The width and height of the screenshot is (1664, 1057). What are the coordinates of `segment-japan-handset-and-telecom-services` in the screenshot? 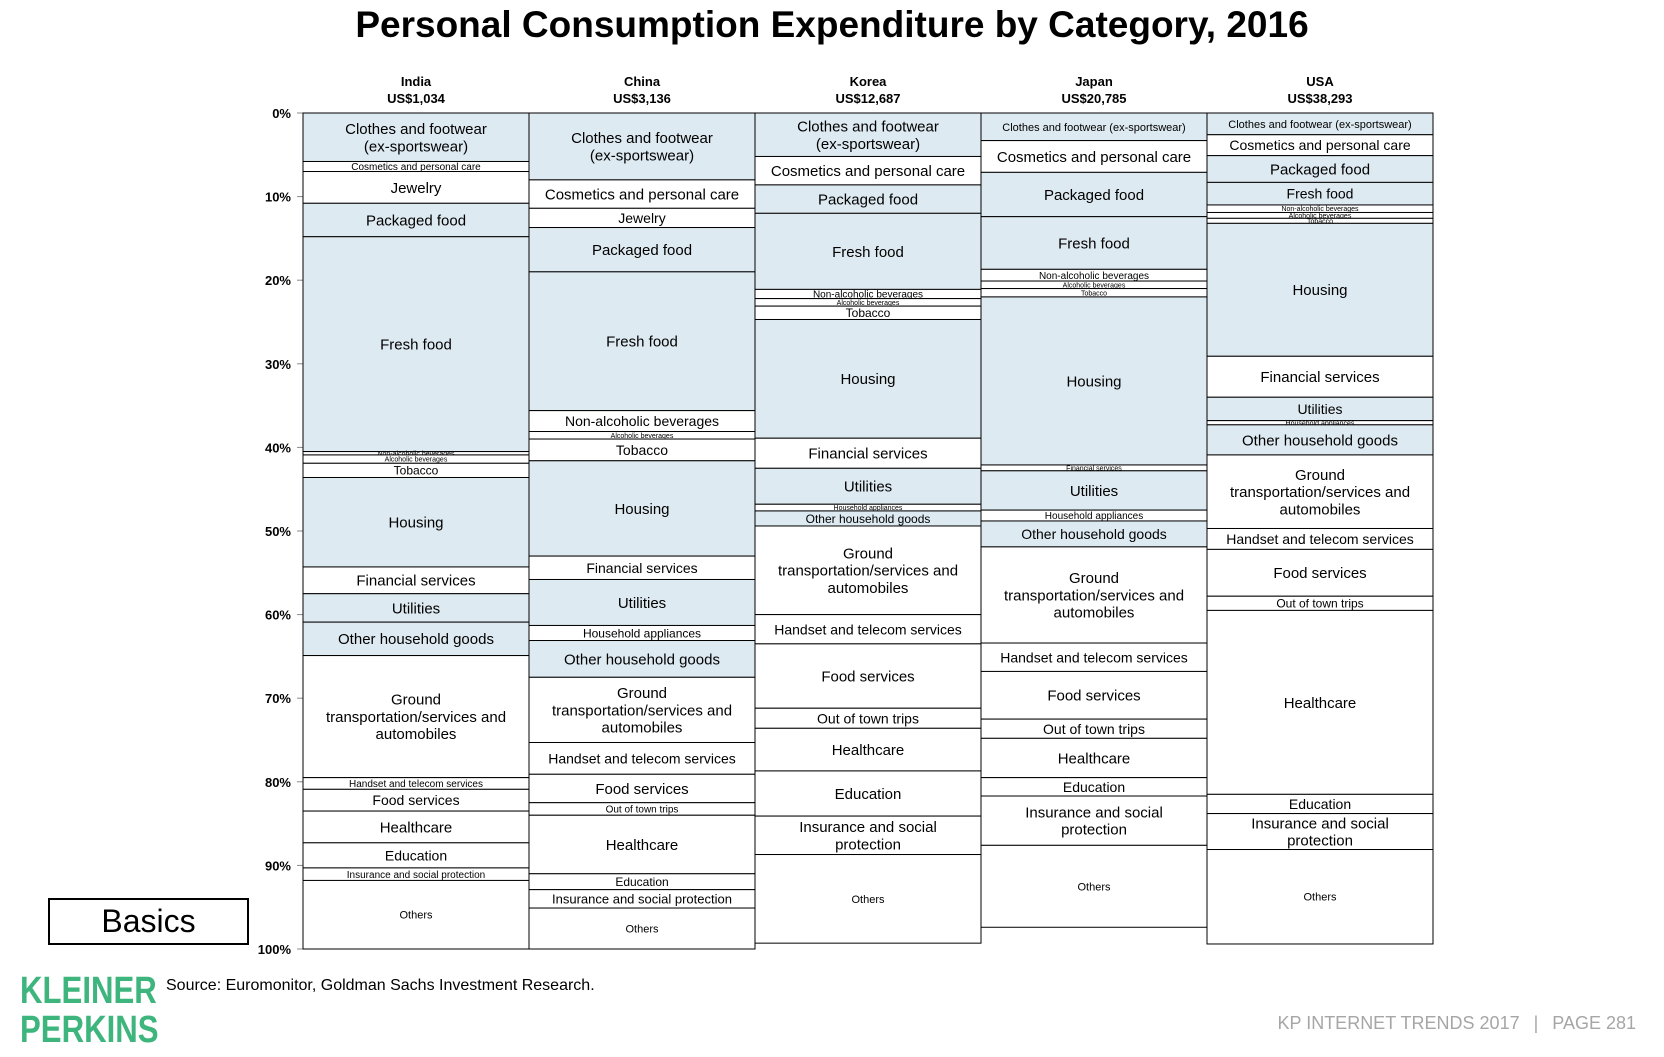 It's located at (1094, 657).